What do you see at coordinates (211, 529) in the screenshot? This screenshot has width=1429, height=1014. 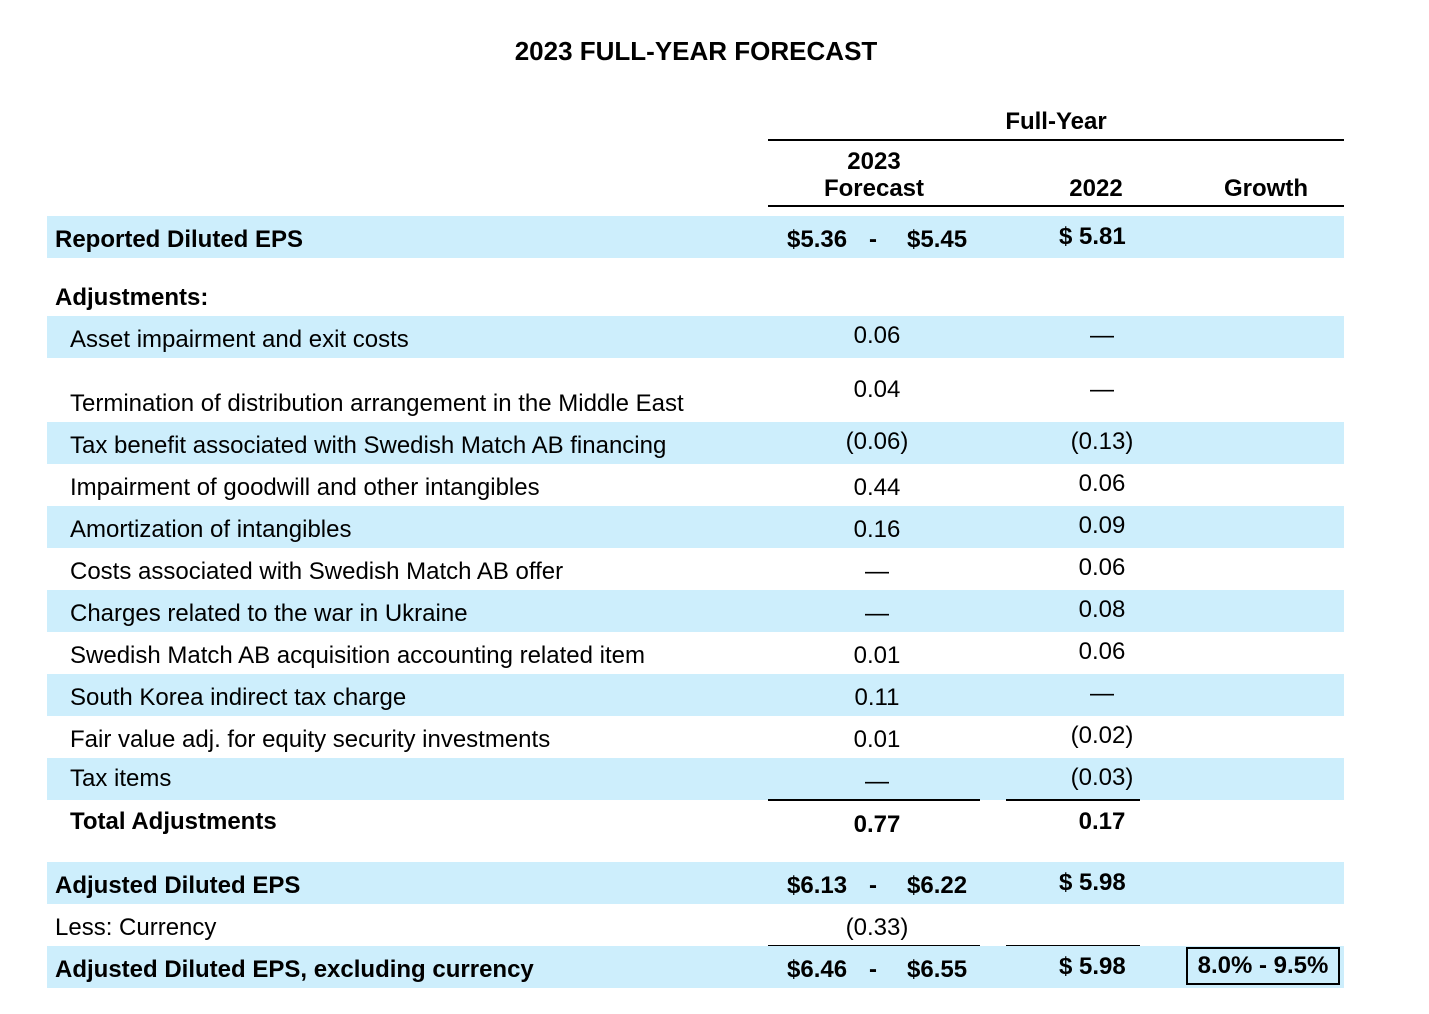 I see `adjustment-label: Amortization of intangibles` at bounding box center [211, 529].